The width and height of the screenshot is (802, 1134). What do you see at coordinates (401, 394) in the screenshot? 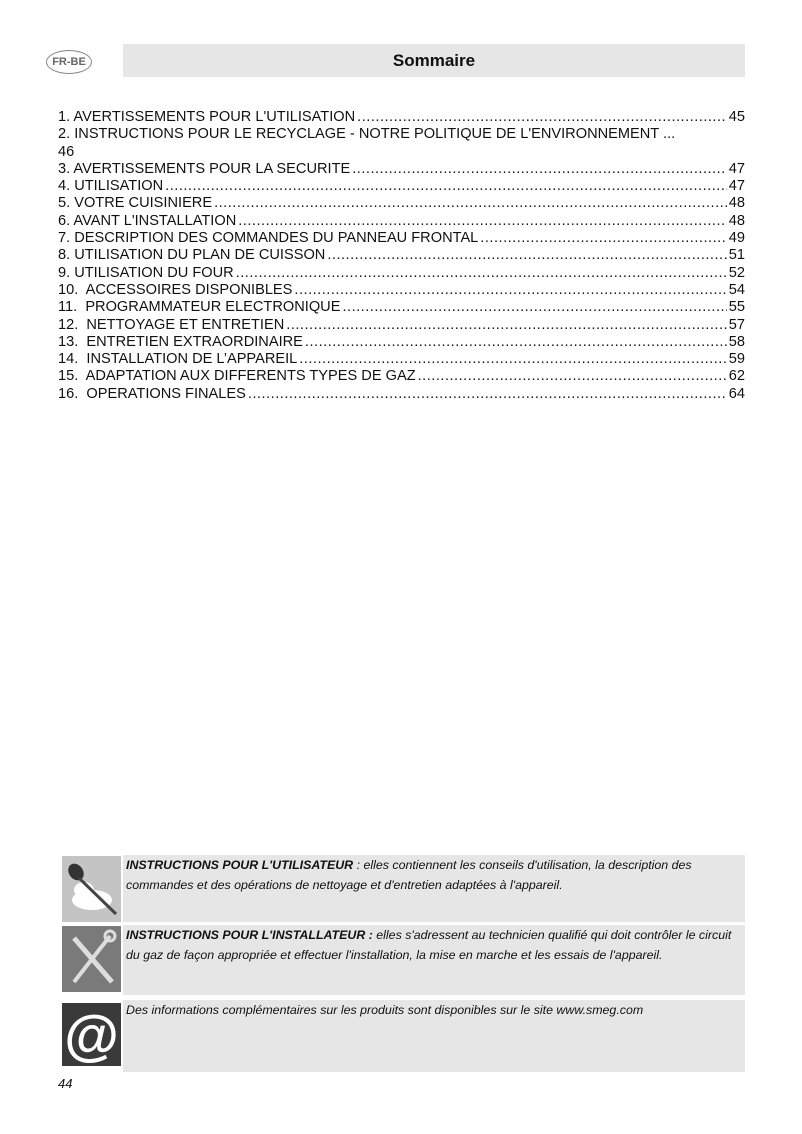
I see `toc-entry: 16. OPERATIONS FINALES64` at bounding box center [401, 394].